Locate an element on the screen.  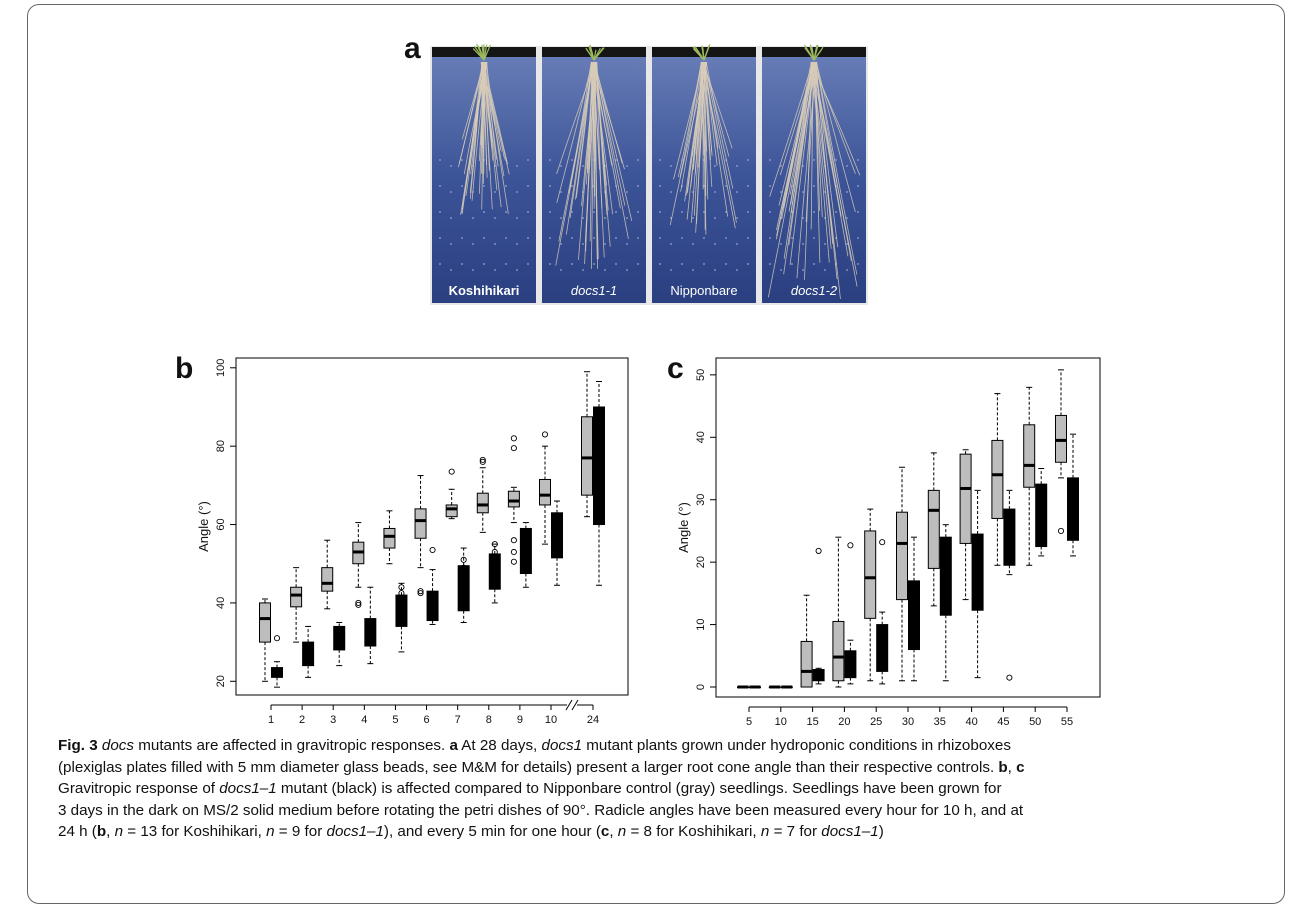
caption-text: b is located at coordinates (101, 831).